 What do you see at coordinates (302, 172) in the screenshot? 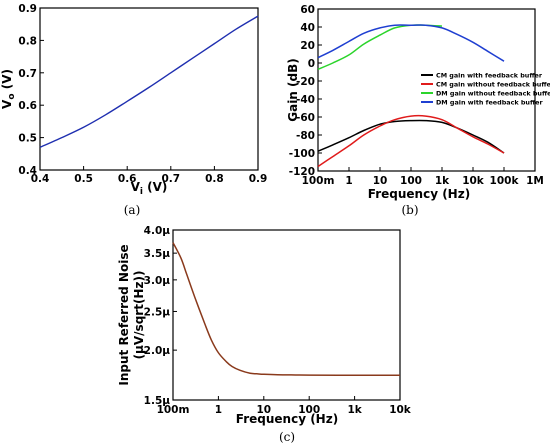
I see `y-tick-label-b: -120` at bounding box center [302, 172].